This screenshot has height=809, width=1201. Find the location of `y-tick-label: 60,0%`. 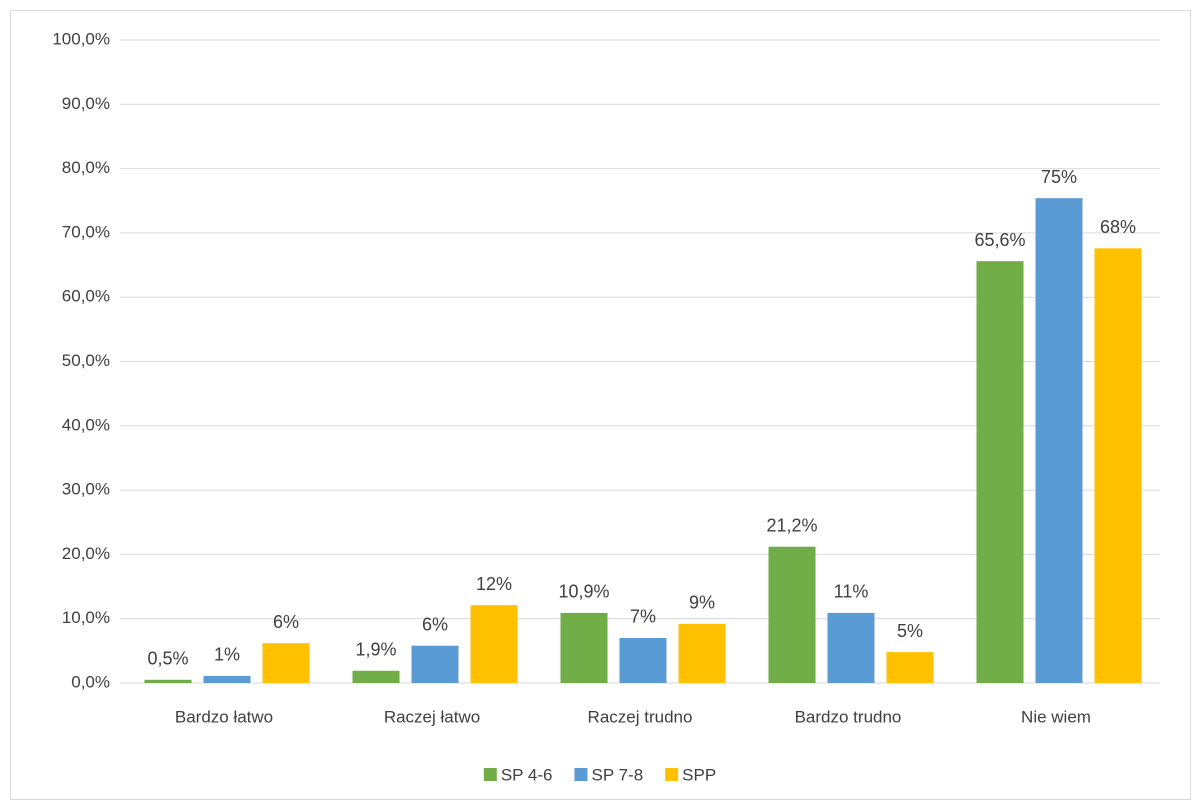

y-tick-label: 60,0% is located at coordinates (86, 296).